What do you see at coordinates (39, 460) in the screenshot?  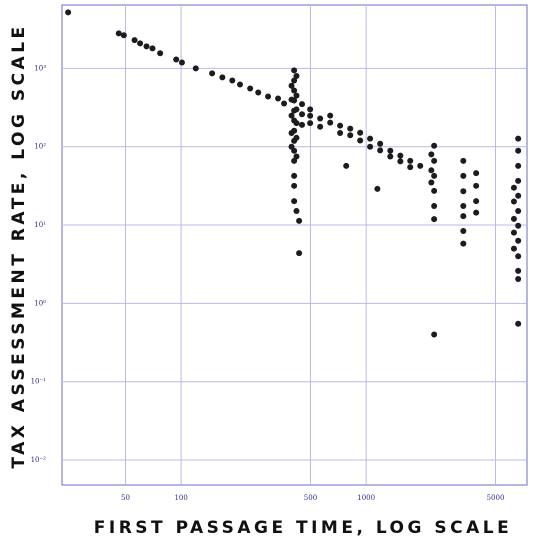 I see `y-tick-label: 10⁻²` at bounding box center [39, 460].